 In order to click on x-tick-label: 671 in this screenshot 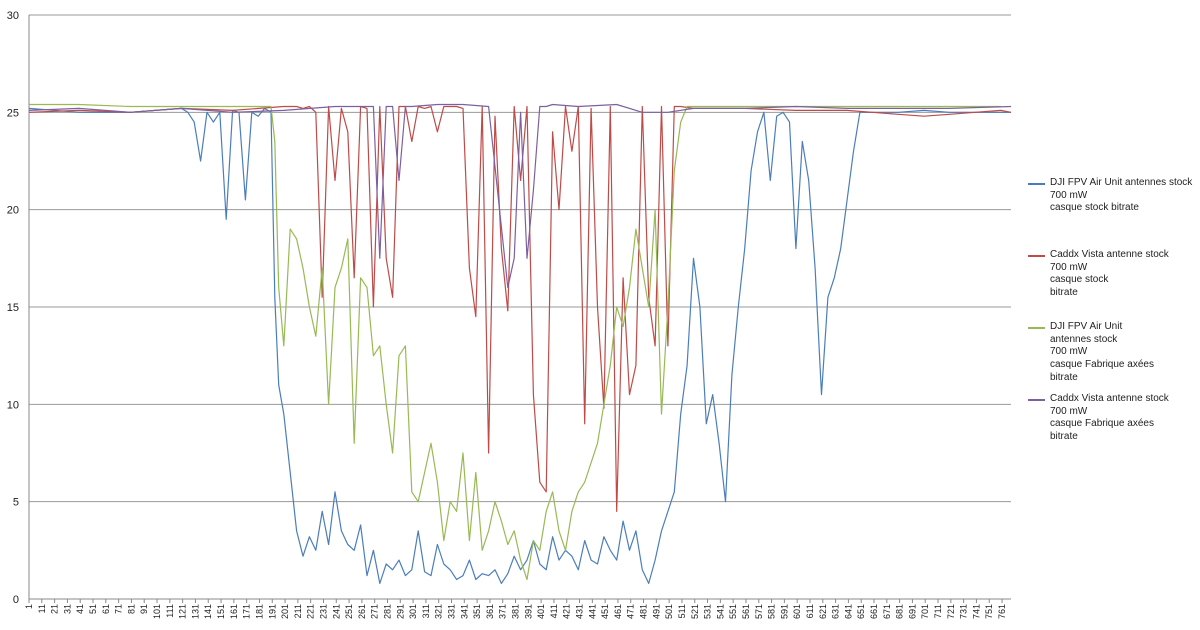, I will do `click(887, 611)`.